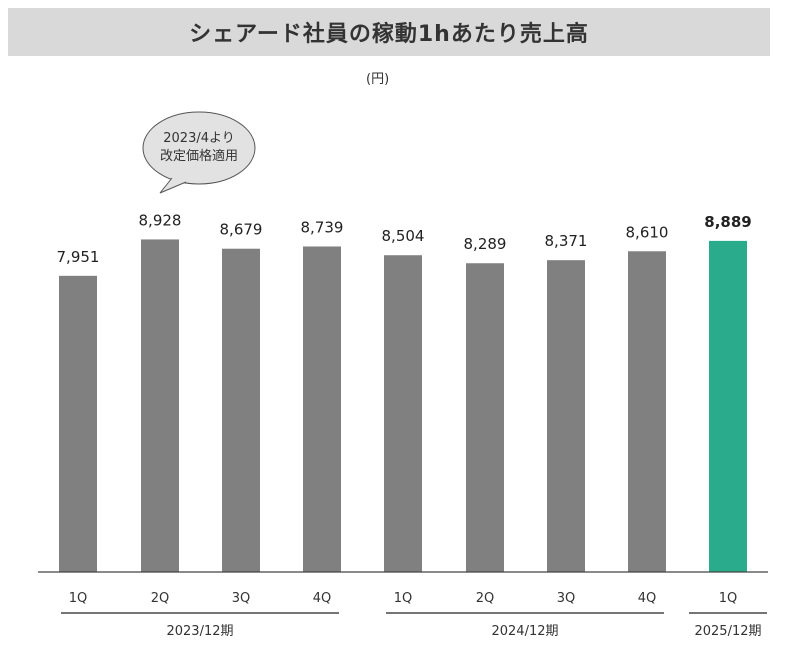  I want to click on bar-value-label-3: 8,679, so click(241, 230).